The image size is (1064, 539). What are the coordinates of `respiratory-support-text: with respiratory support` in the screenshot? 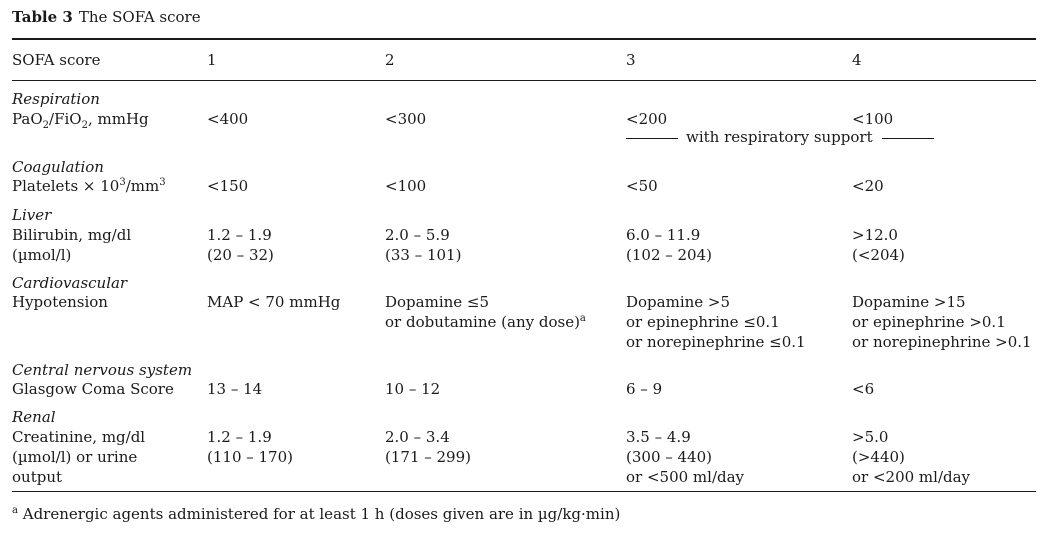 It's located at (779, 137).